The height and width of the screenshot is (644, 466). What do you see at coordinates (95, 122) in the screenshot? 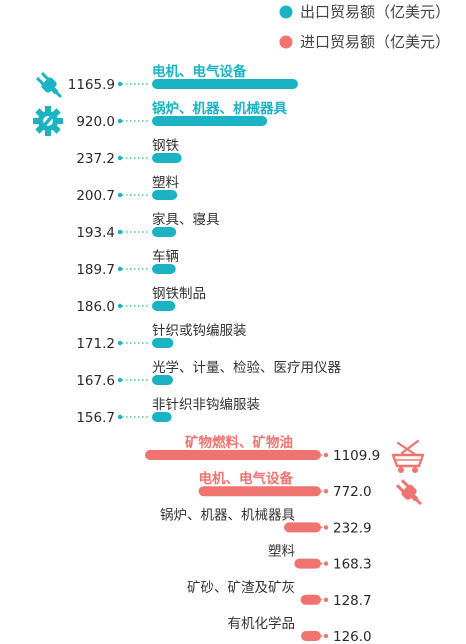
I see `export-value-label: 920.0` at bounding box center [95, 122].